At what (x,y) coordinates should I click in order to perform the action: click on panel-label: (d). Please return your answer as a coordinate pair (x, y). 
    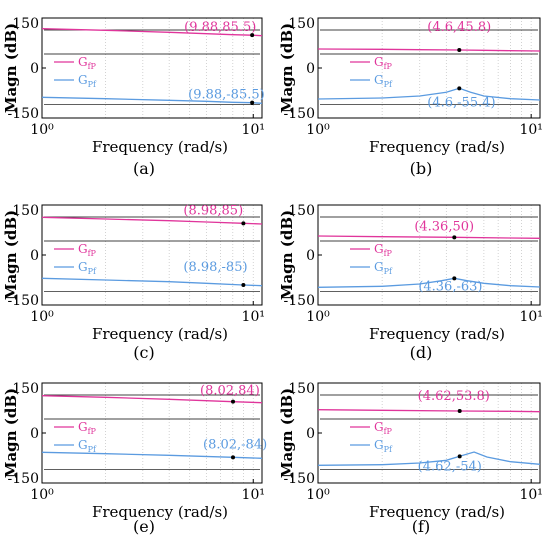
    Looking at the image, I should click on (421, 352).